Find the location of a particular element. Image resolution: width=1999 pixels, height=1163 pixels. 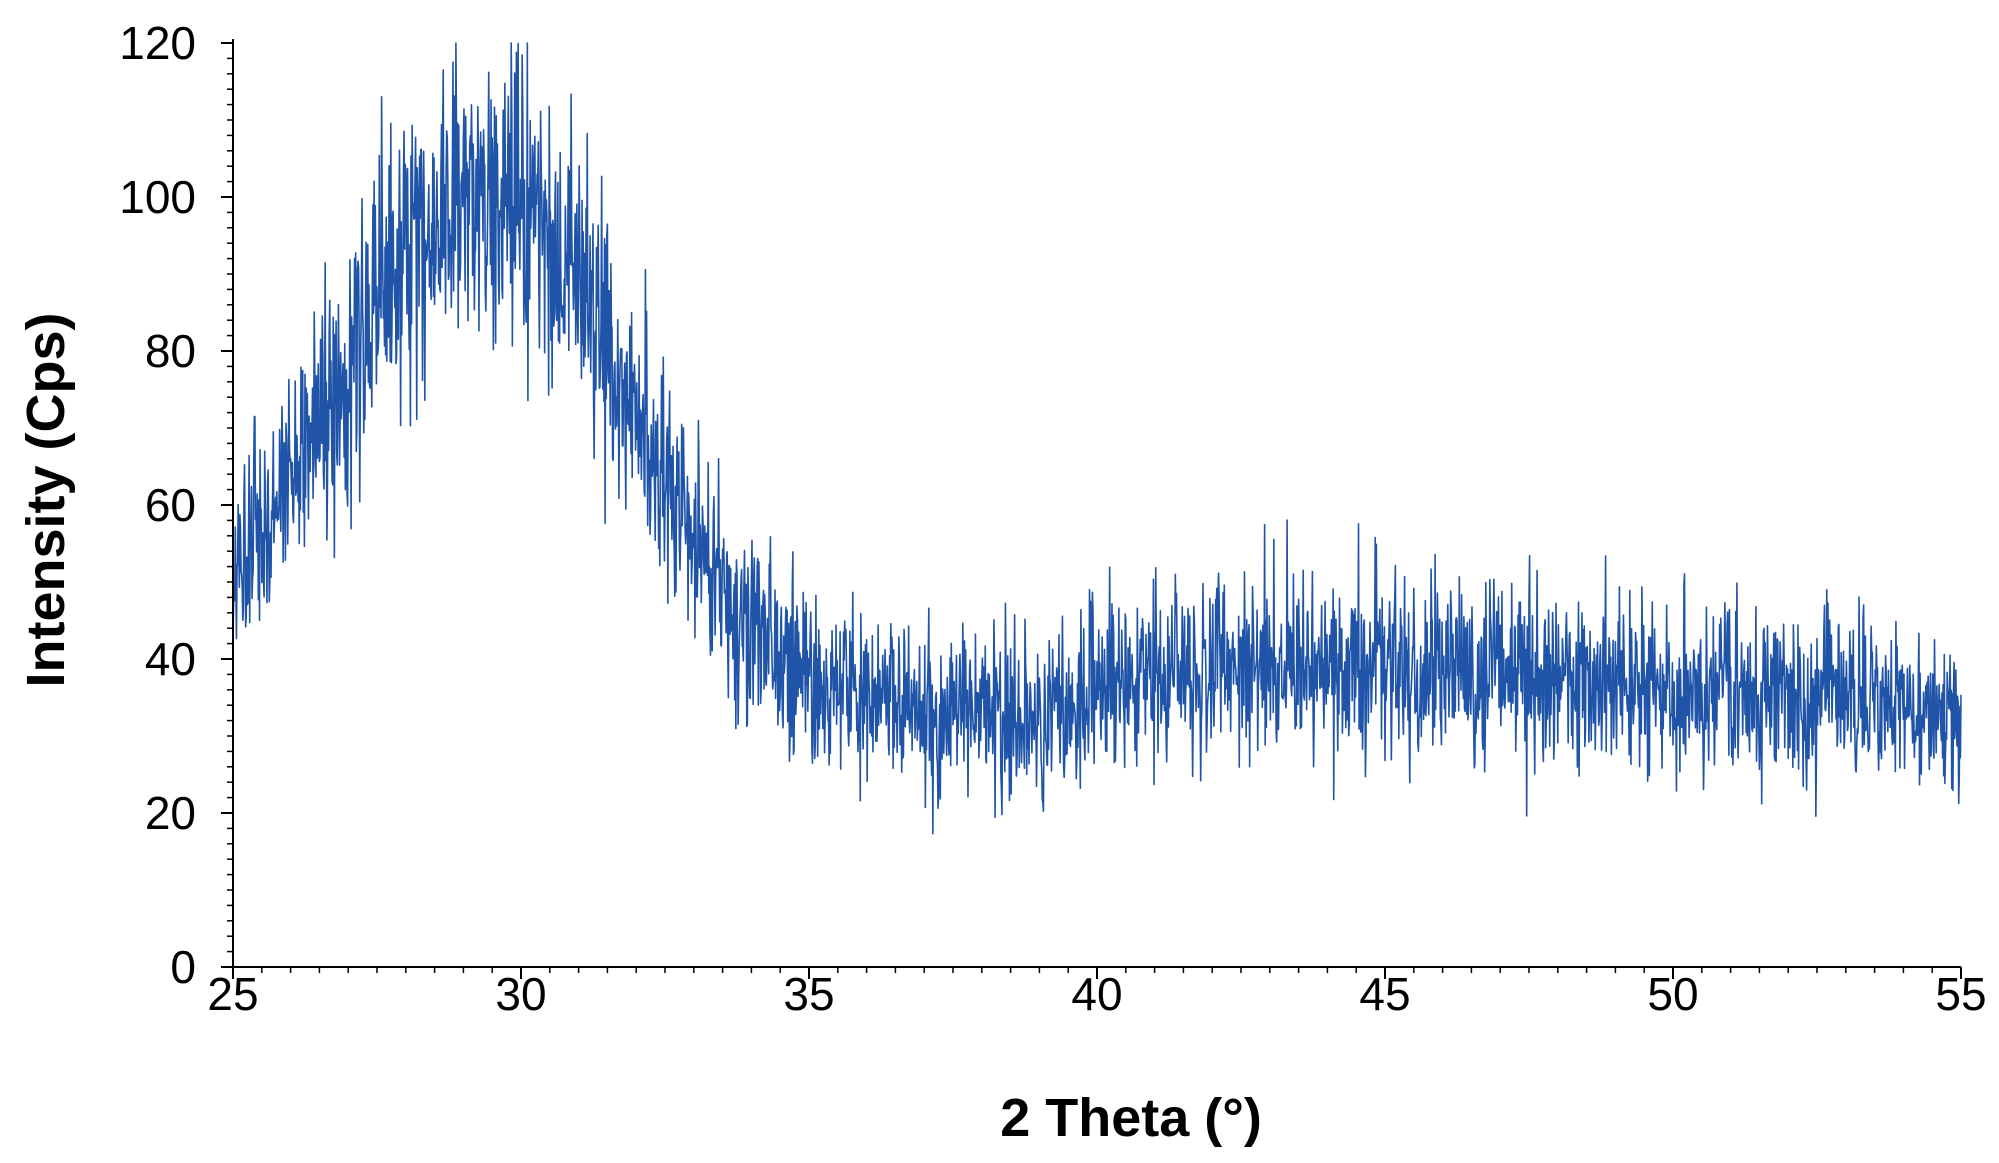

y-tick-label: 100 is located at coordinates (157, 197).